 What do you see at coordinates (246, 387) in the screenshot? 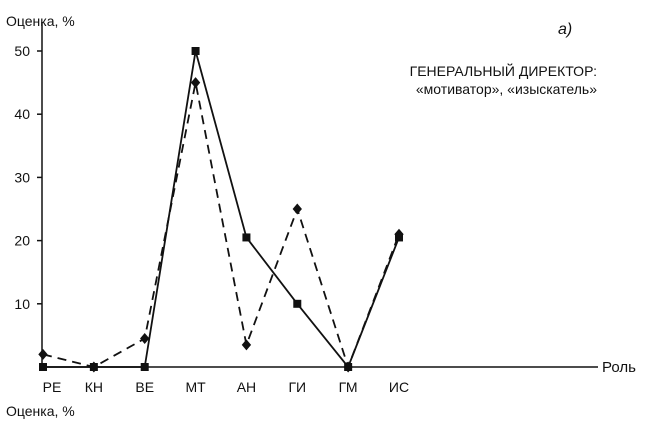
I see `x-tick-label: АН` at bounding box center [246, 387].